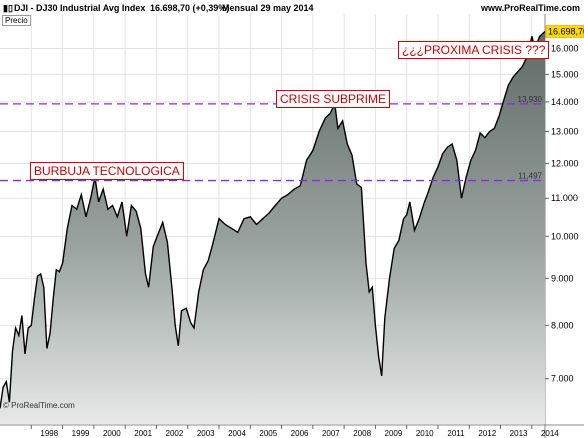 Image resolution: width=584 pixels, height=438 pixels. I want to click on current-price-label: 16.698,70, so click(566, 31).